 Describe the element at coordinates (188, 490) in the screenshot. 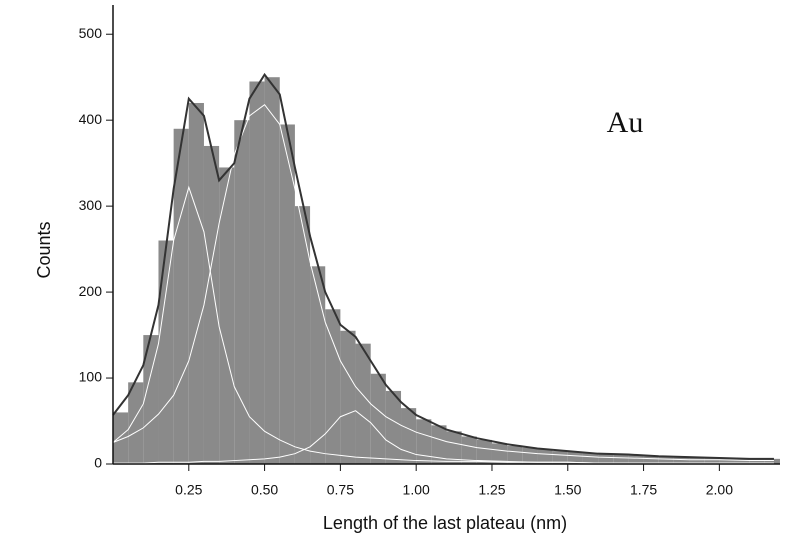

I see `x-tick-label: 0.25` at that location.